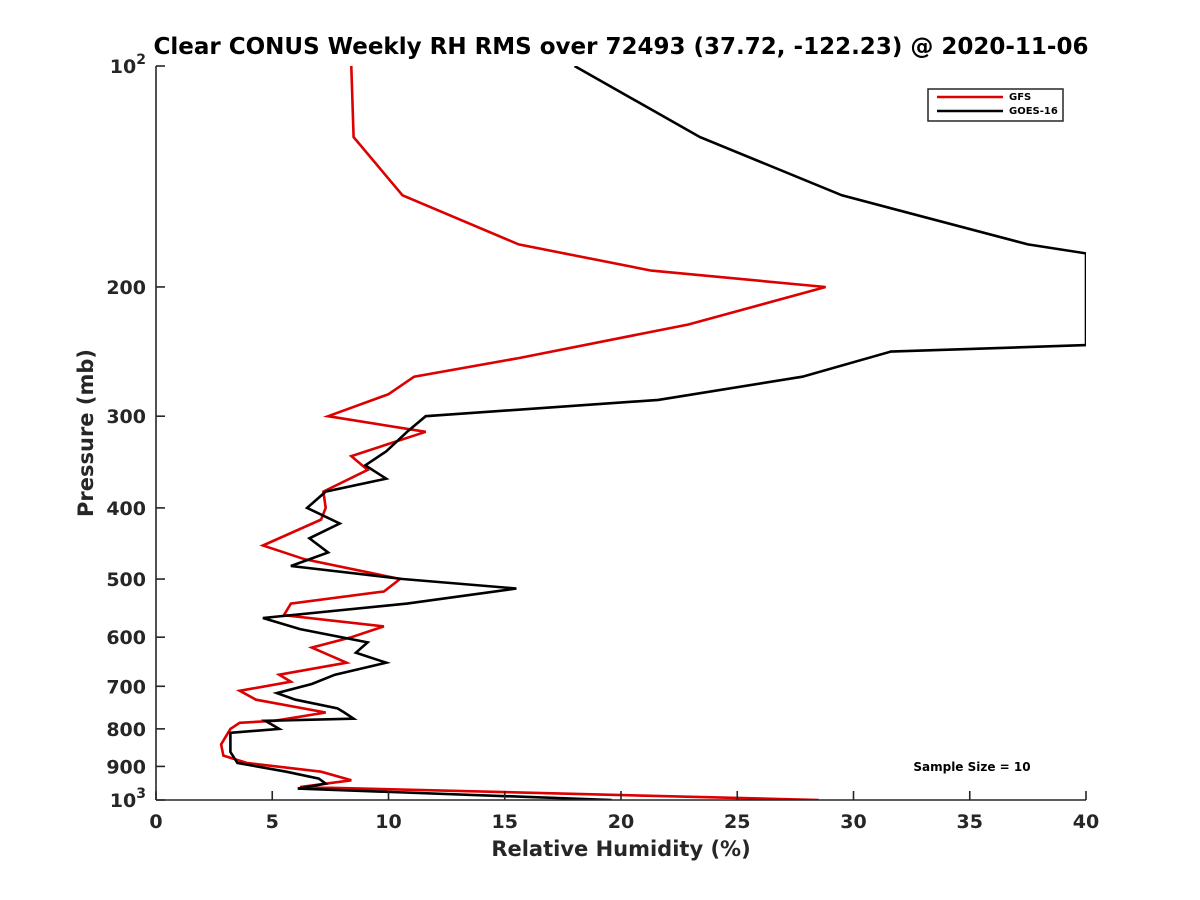 The image size is (1200, 900). I want to click on x-axis-label: Relative Humidity (%), so click(620, 849).